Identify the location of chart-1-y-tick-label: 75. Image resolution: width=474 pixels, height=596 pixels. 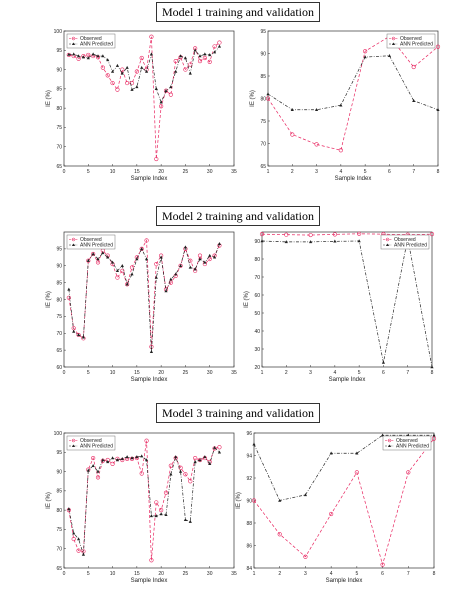
(59, 128).